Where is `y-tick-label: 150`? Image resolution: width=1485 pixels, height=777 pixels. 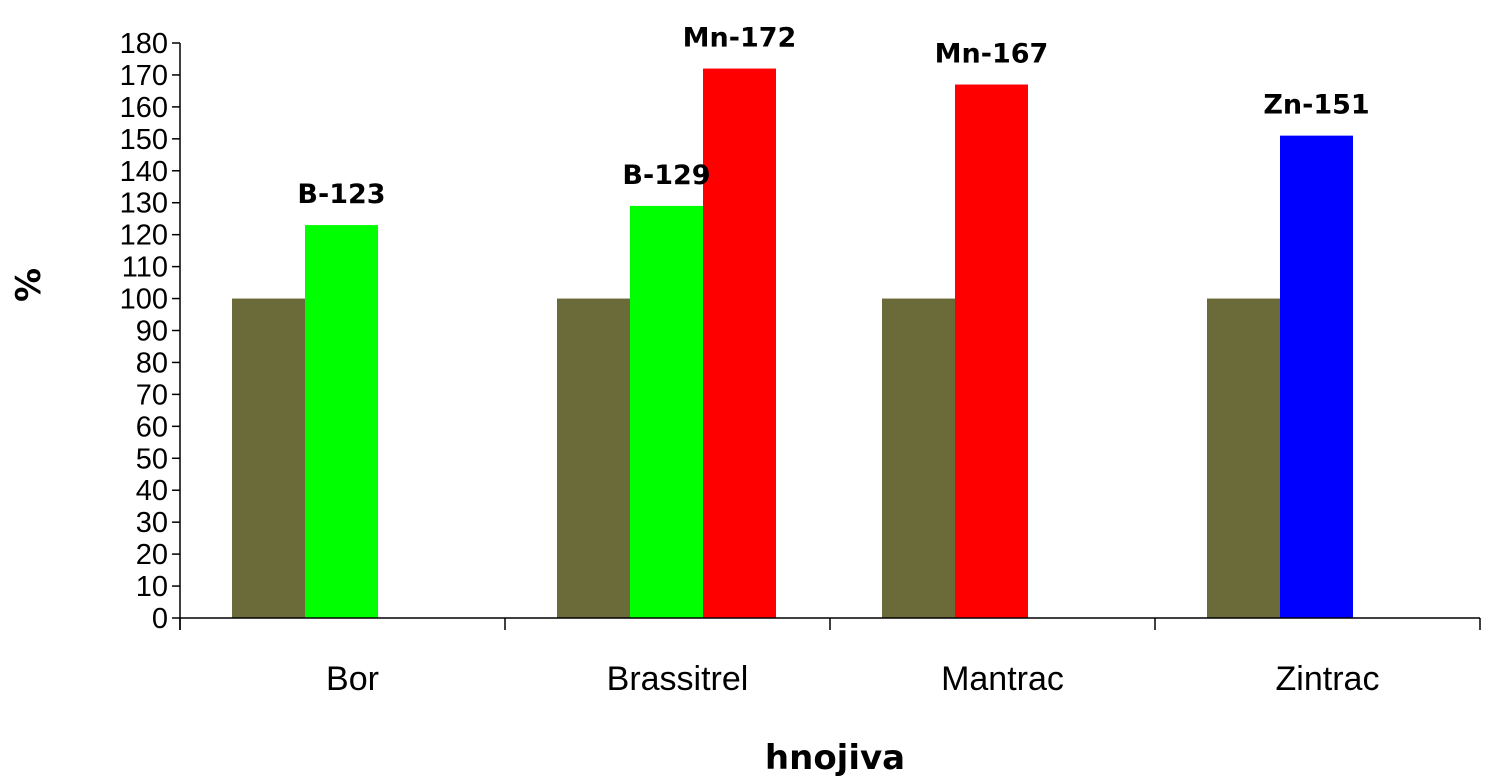
y-tick-label: 150 is located at coordinates (144, 140).